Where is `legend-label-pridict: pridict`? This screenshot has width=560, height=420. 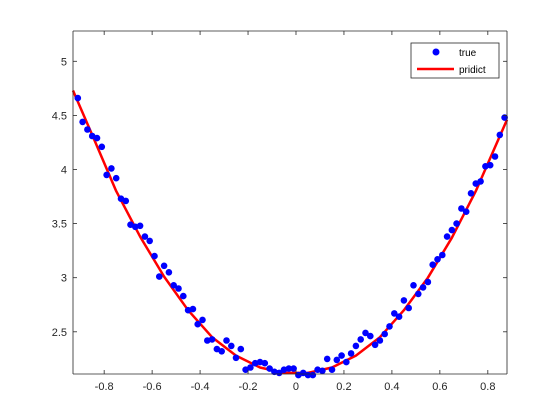
legend-label-pridict: pridict is located at coordinates (472, 70).